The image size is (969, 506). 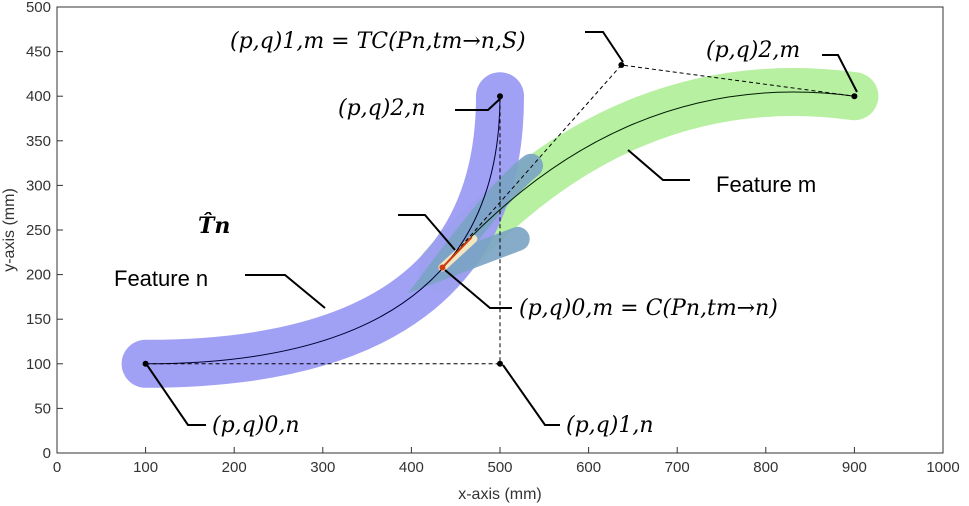 What do you see at coordinates (38, 364) in the screenshot?
I see `y-tick-label: 100` at bounding box center [38, 364].